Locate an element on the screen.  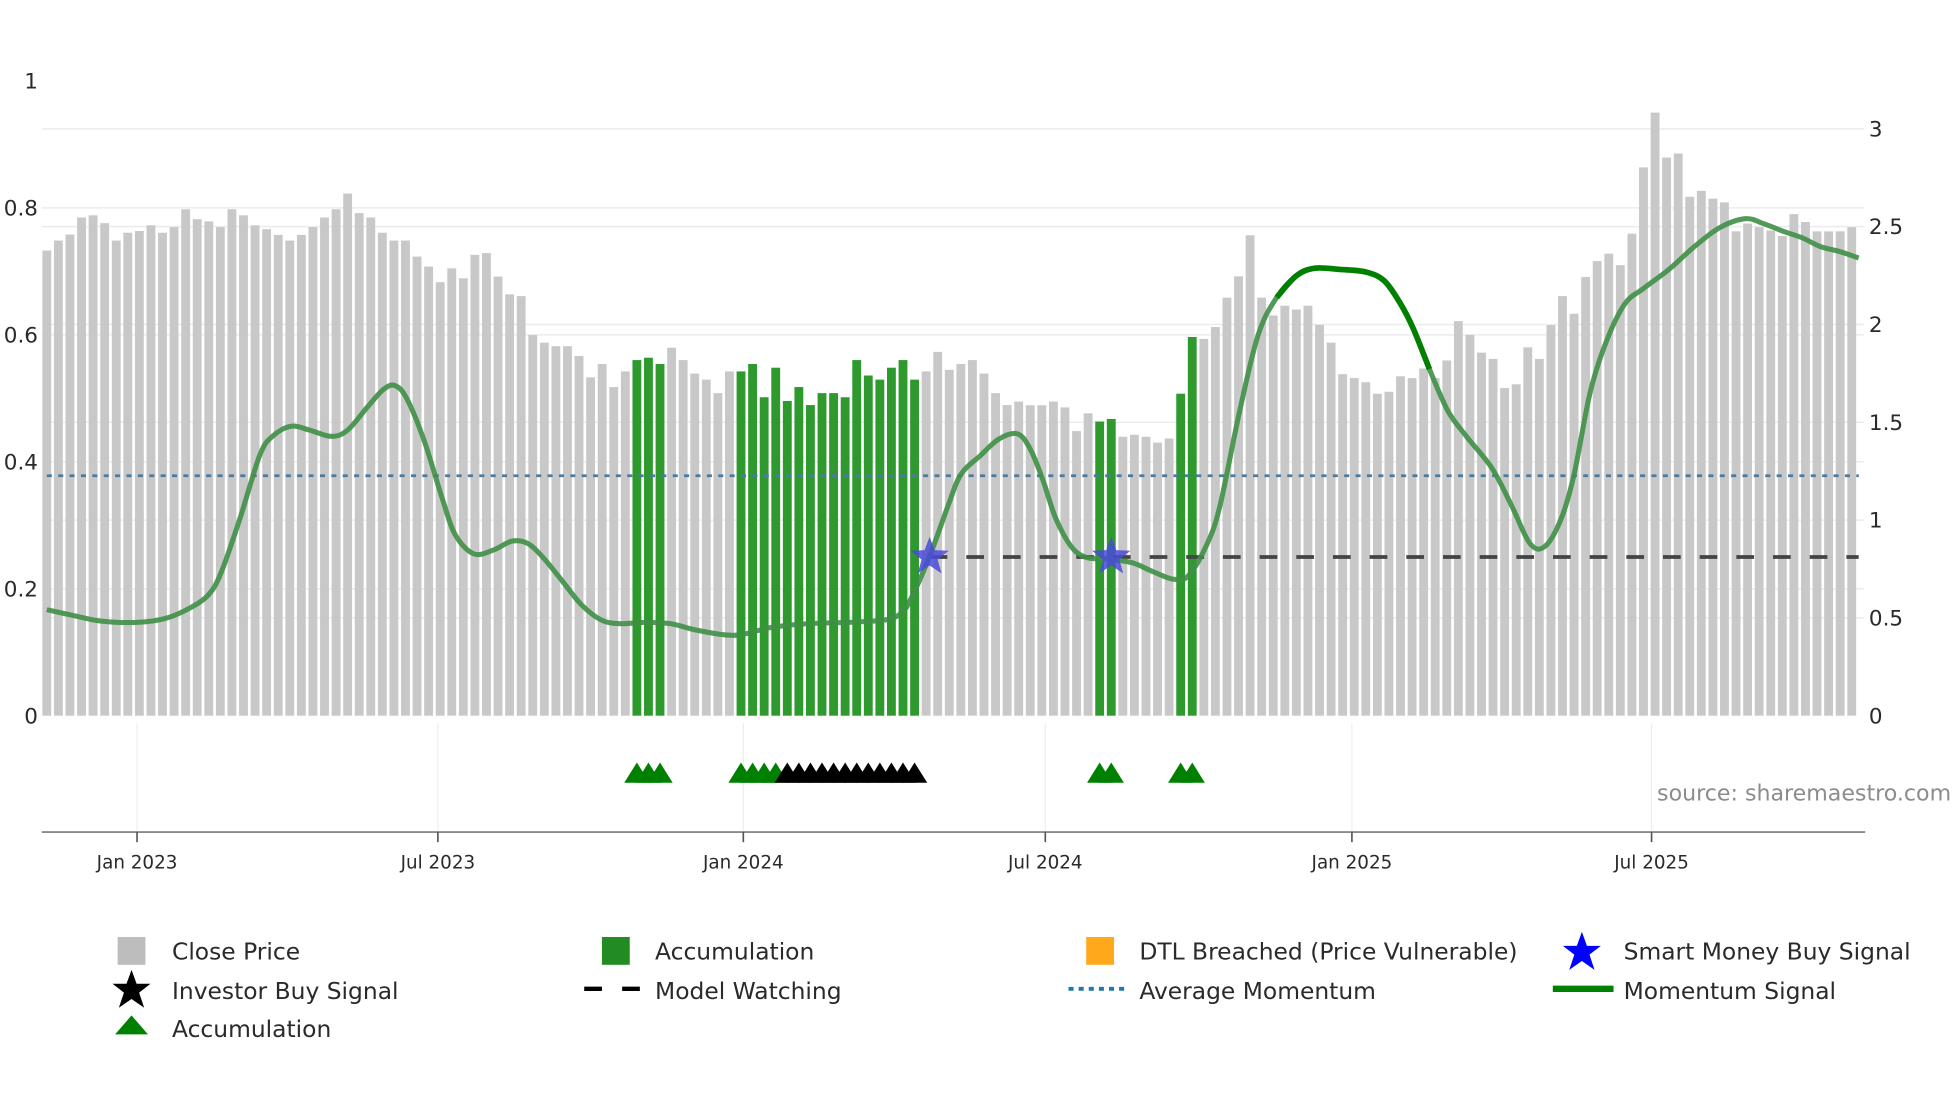
legend-item-accumulation-bar: Accumulation is located at coordinates (707, 951).